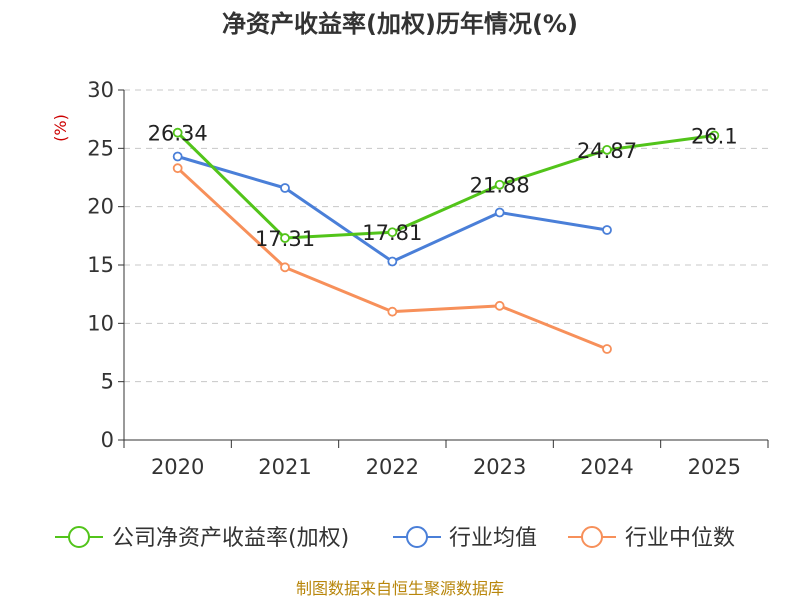 The width and height of the screenshot is (800, 600). I want to click on data-label: 24.87, so click(607, 151).